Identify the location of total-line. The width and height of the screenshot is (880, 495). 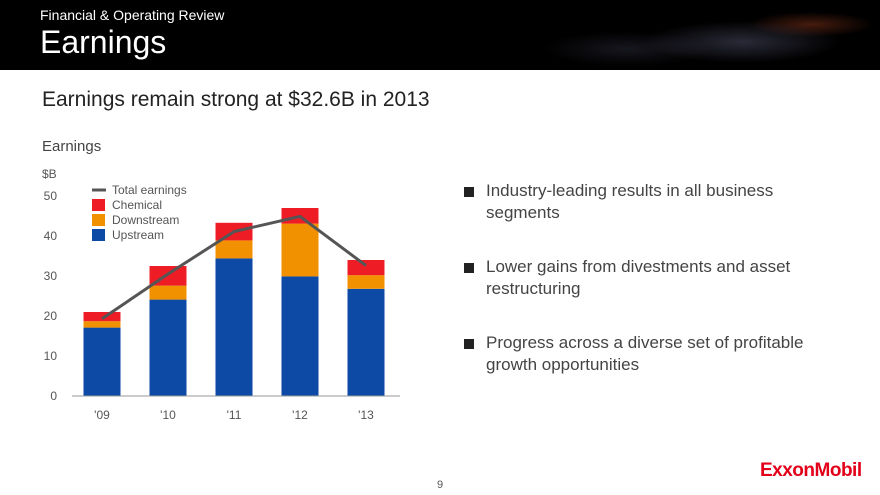
(234, 267).